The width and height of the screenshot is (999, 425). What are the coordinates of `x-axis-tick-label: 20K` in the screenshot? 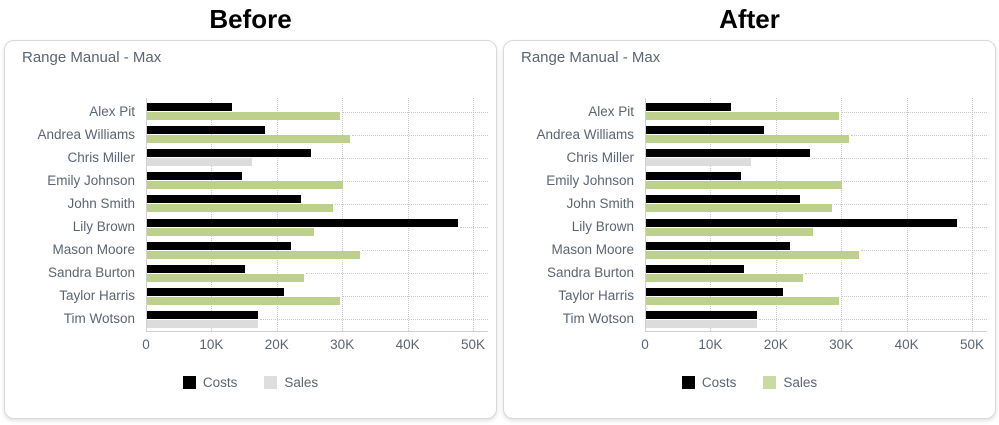 It's located at (775, 344).